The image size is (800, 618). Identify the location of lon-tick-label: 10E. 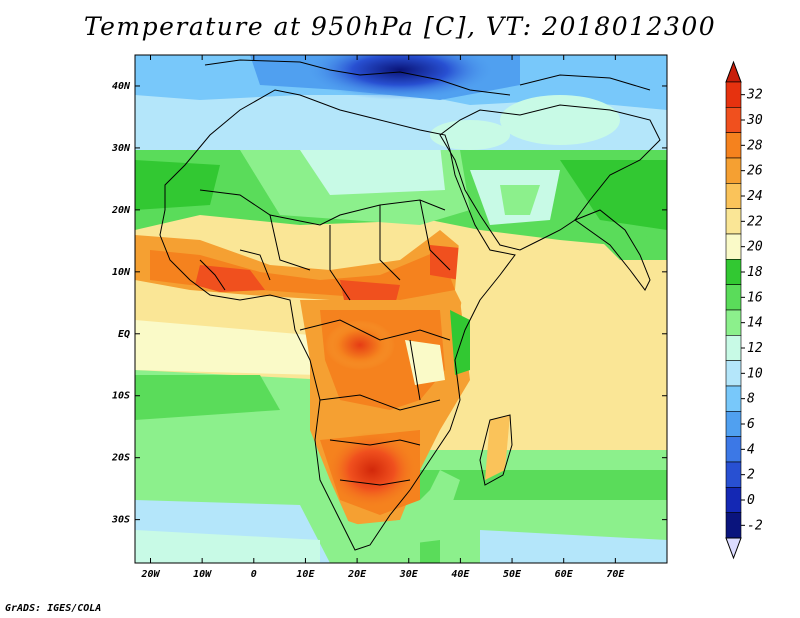
(305, 574).